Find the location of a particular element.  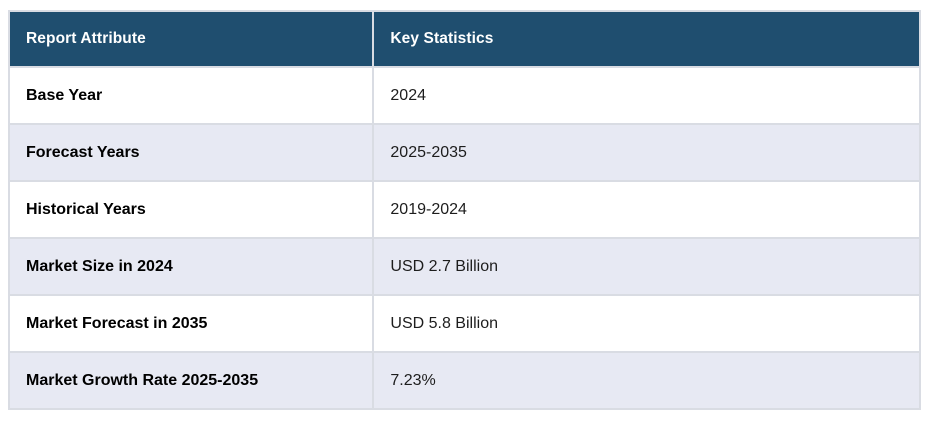

column-header-report-attribute: Report Attribute is located at coordinates (191, 39).